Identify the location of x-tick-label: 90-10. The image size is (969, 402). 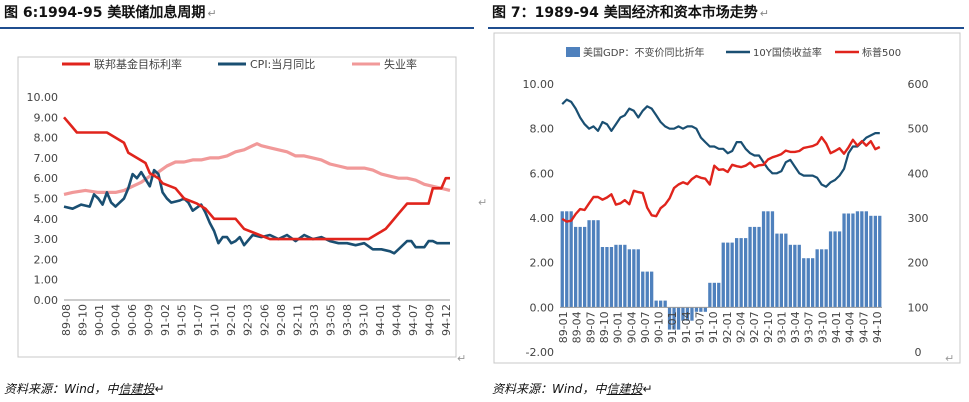
(659, 327).